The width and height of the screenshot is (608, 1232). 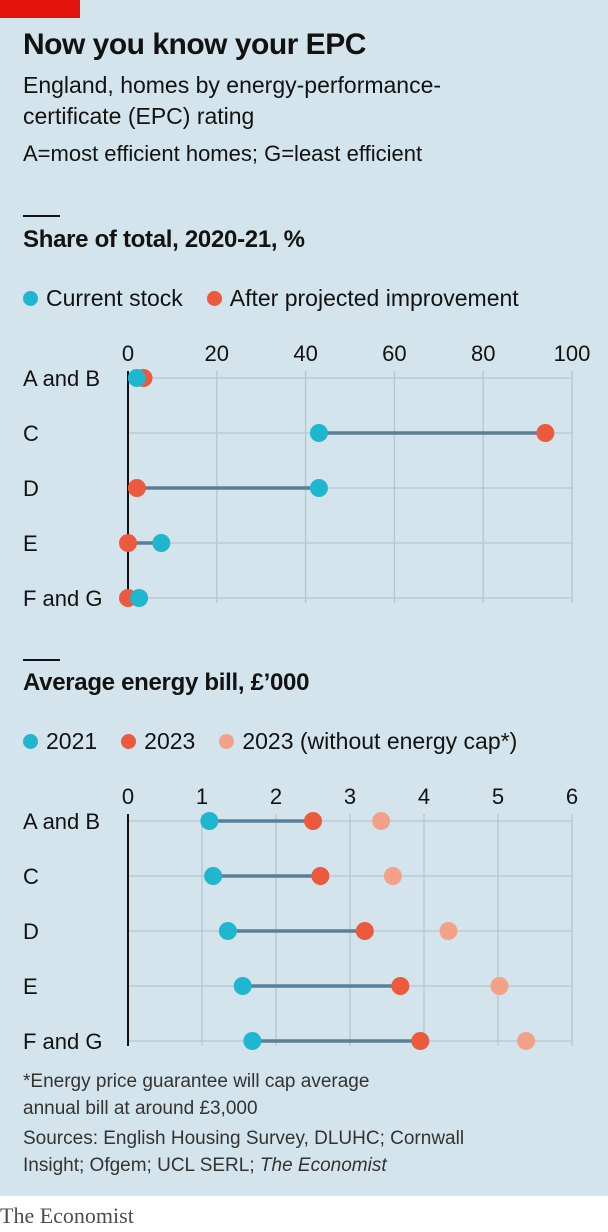 What do you see at coordinates (305, 353) in the screenshot?
I see `chart1-tick-label: 40` at bounding box center [305, 353].